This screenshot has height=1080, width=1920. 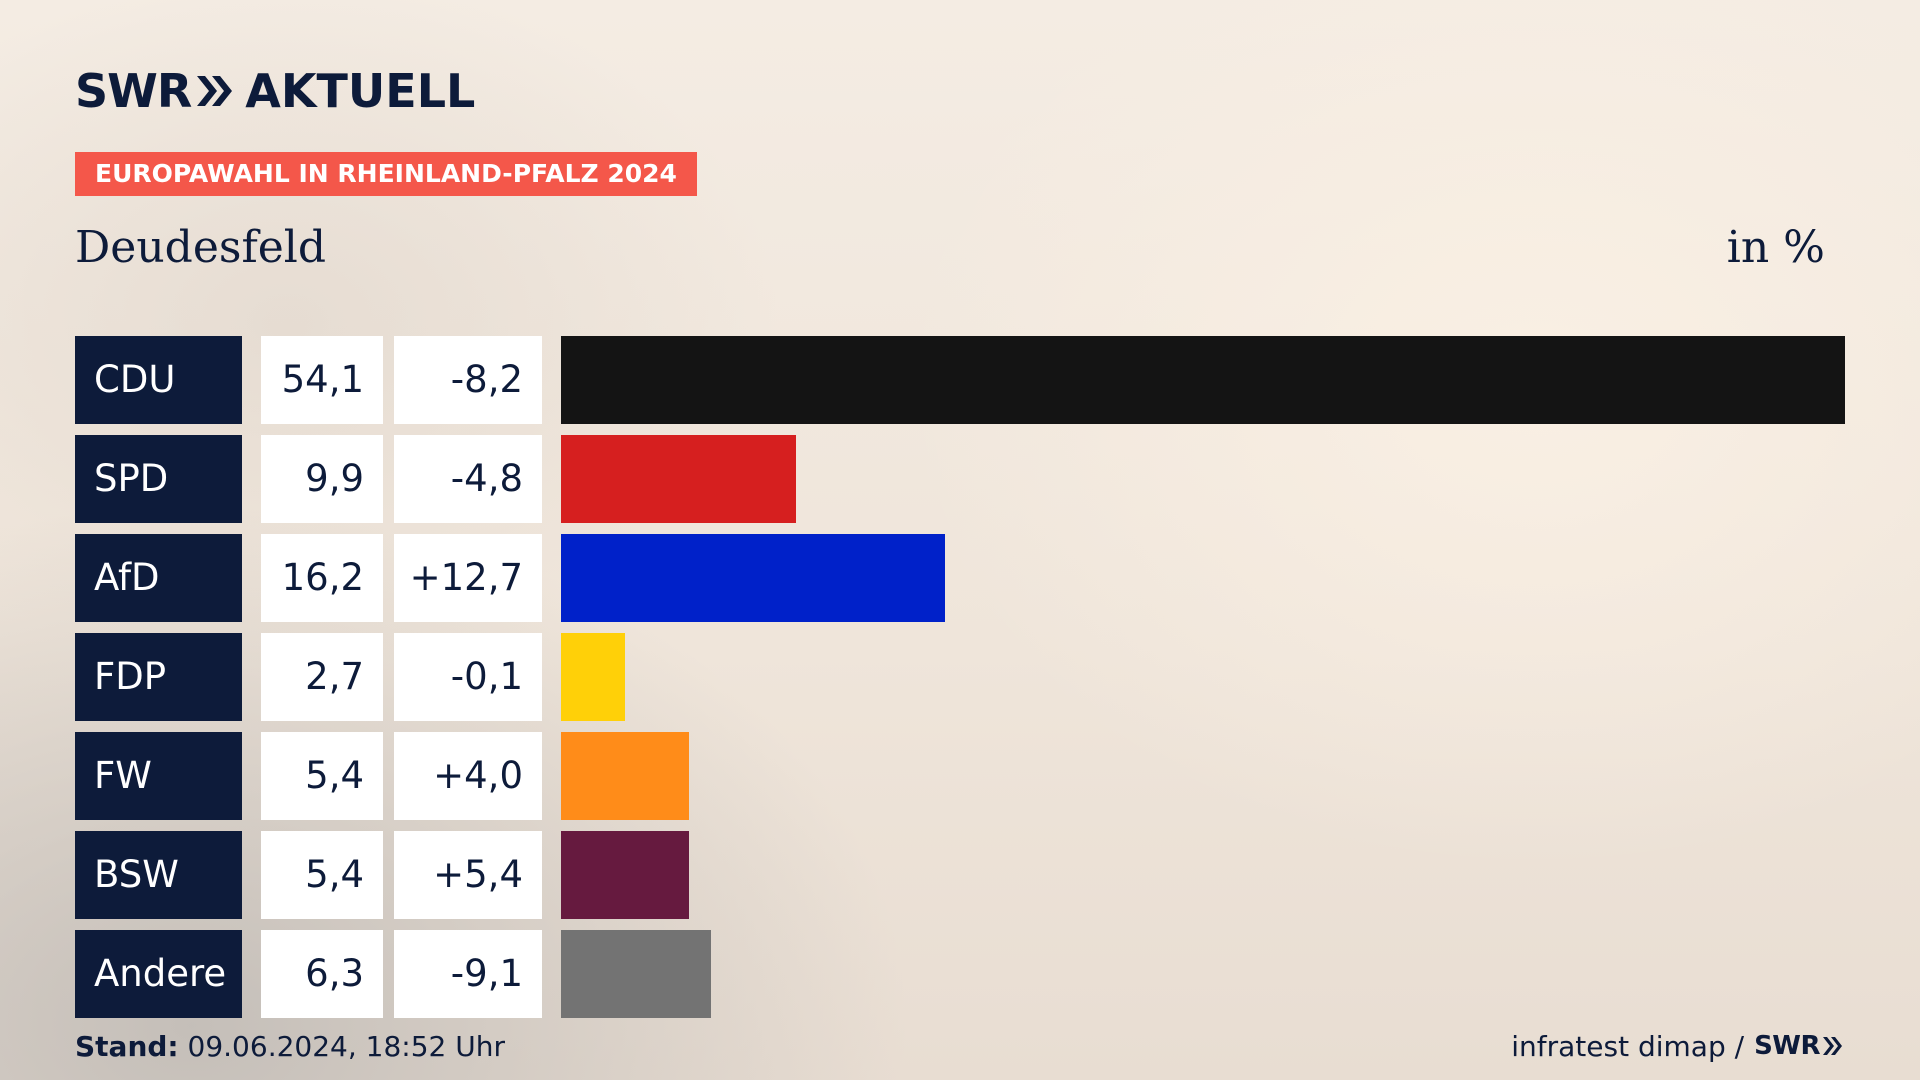 What do you see at coordinates (322, 974) in the screenshot?
I see `vote-share-label: 6,3` at bounding box center [322, 974].